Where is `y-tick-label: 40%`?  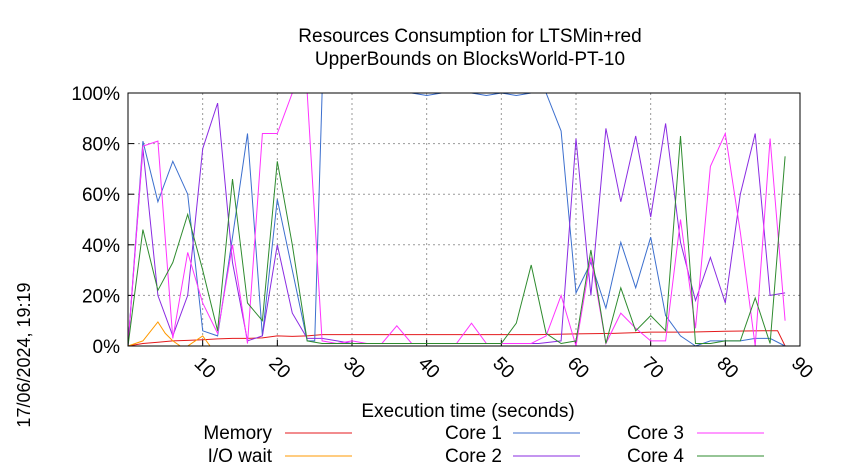 y-tick-label: 40% is located at coordinates (101, 246).